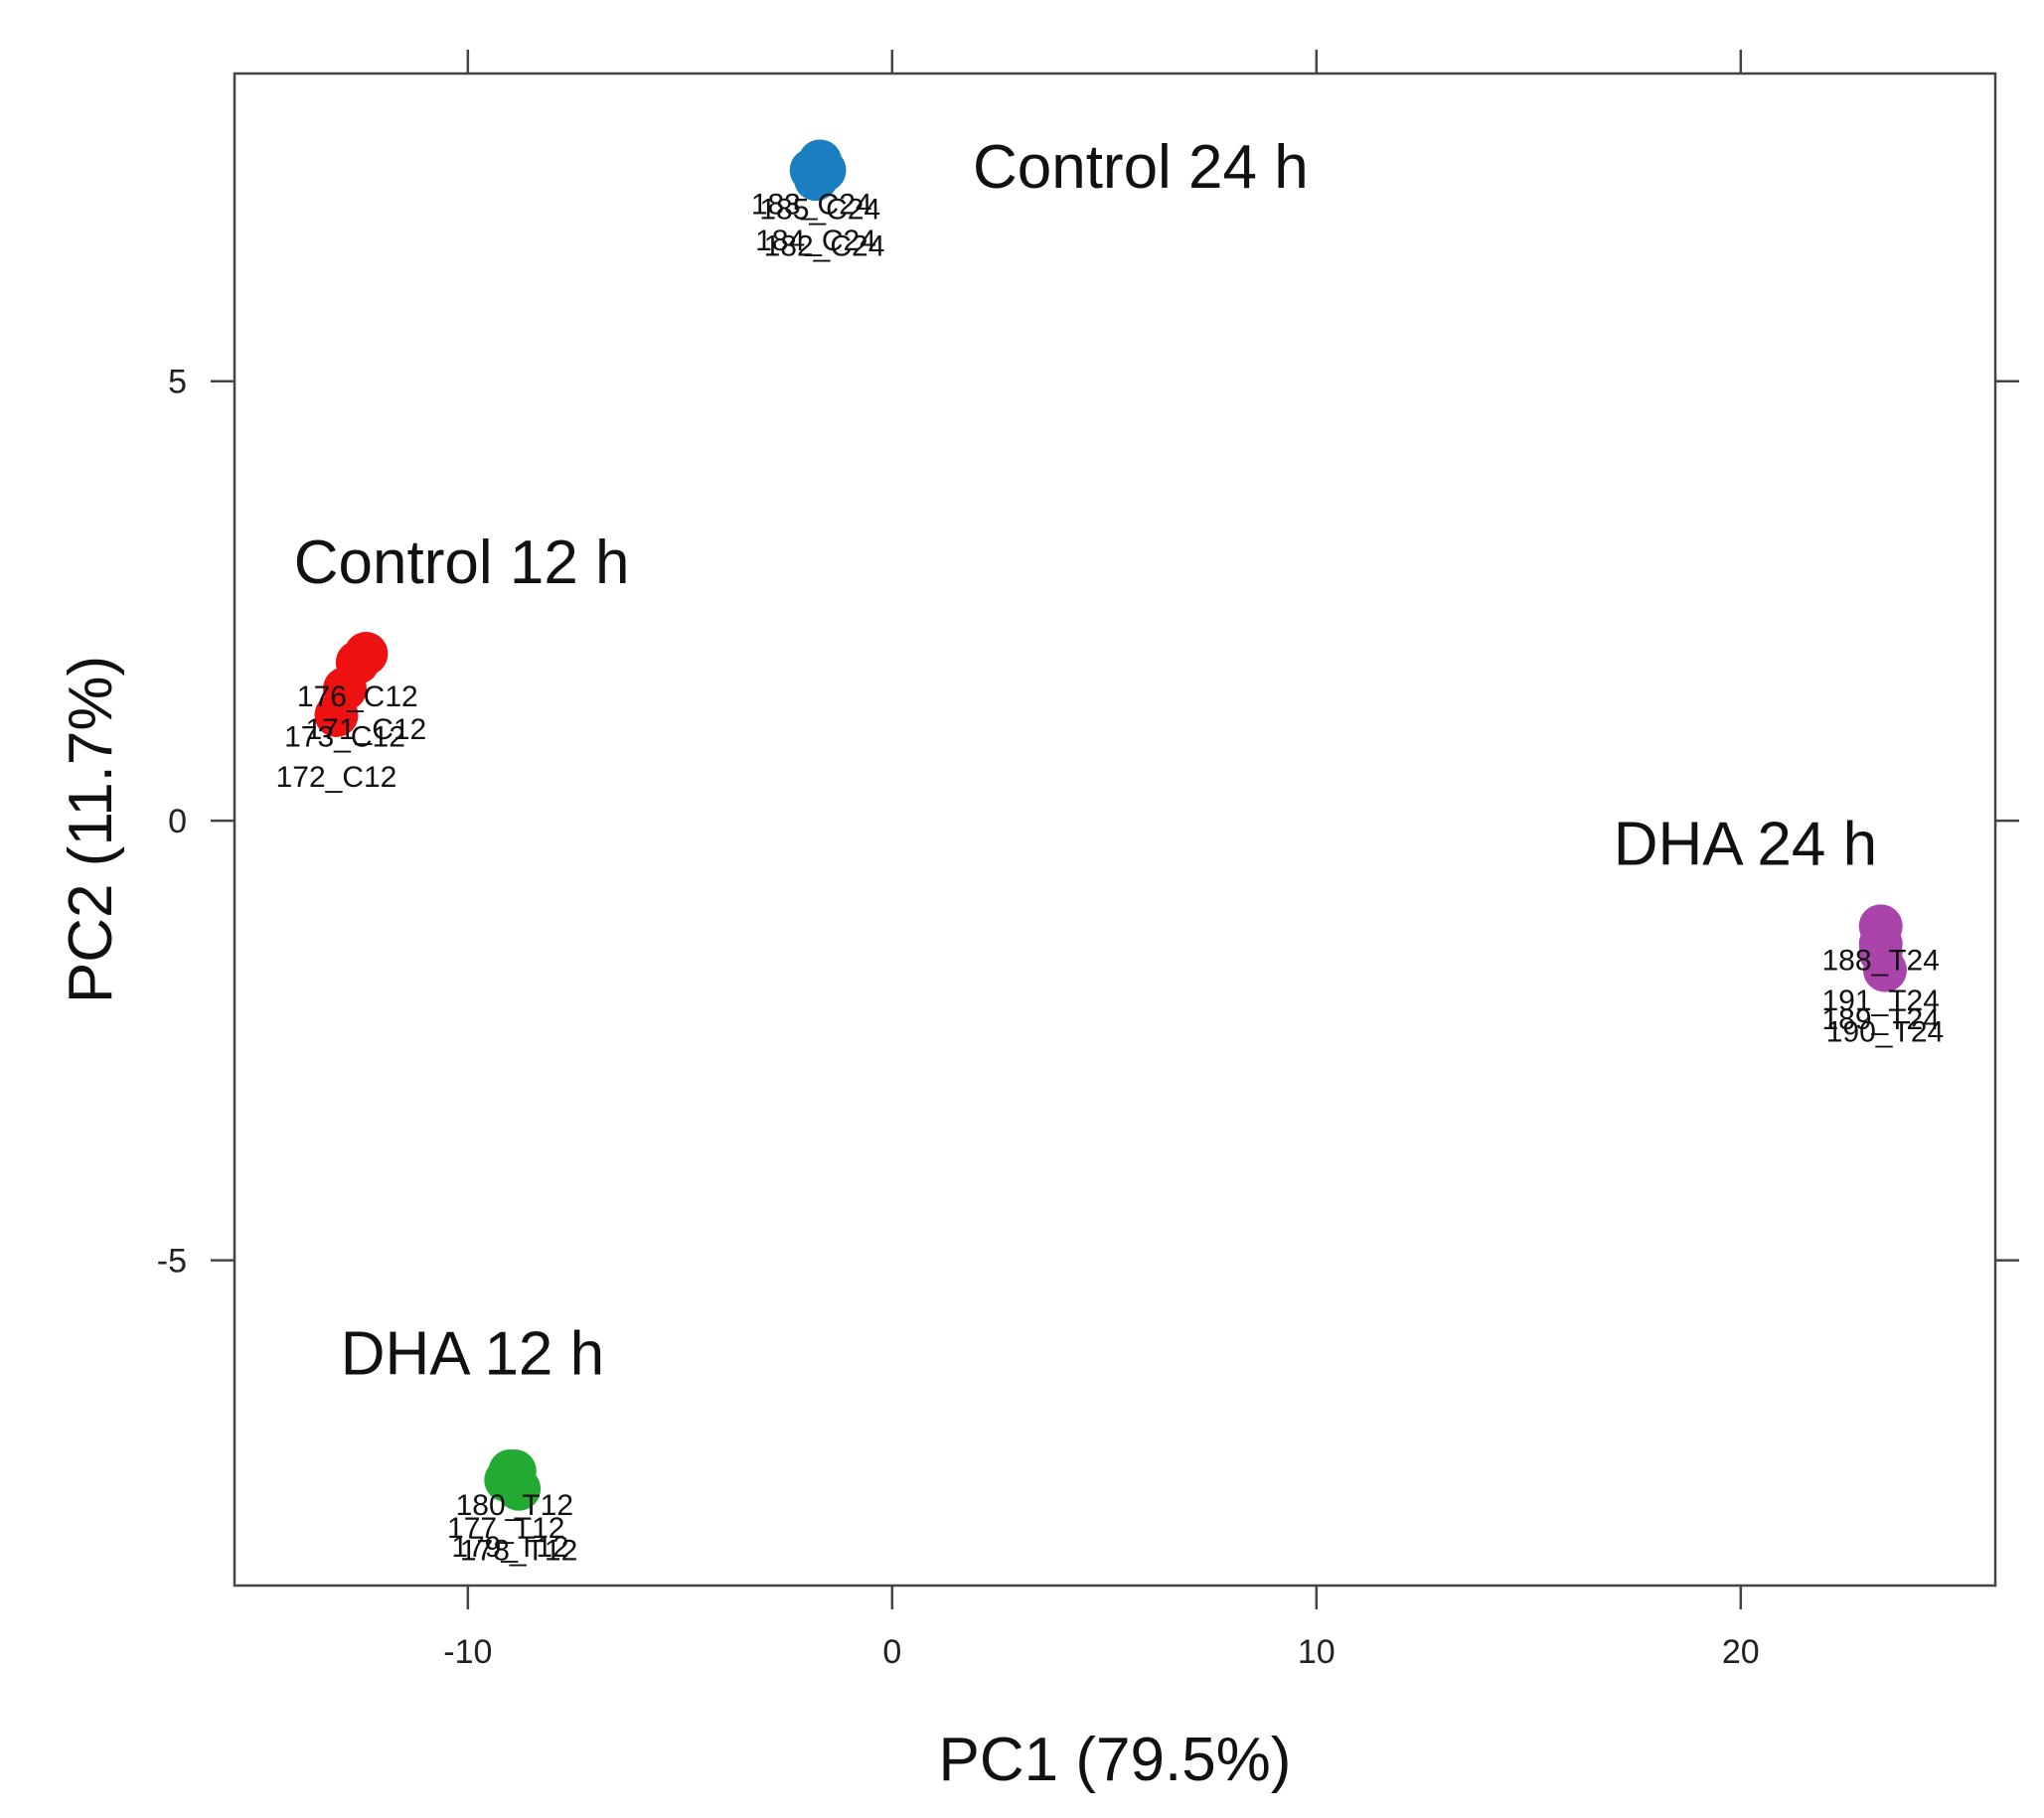 This screenshot has width=2044, height=1818. I want to click on group-label: DHA 24 h, so click(1745, 844).